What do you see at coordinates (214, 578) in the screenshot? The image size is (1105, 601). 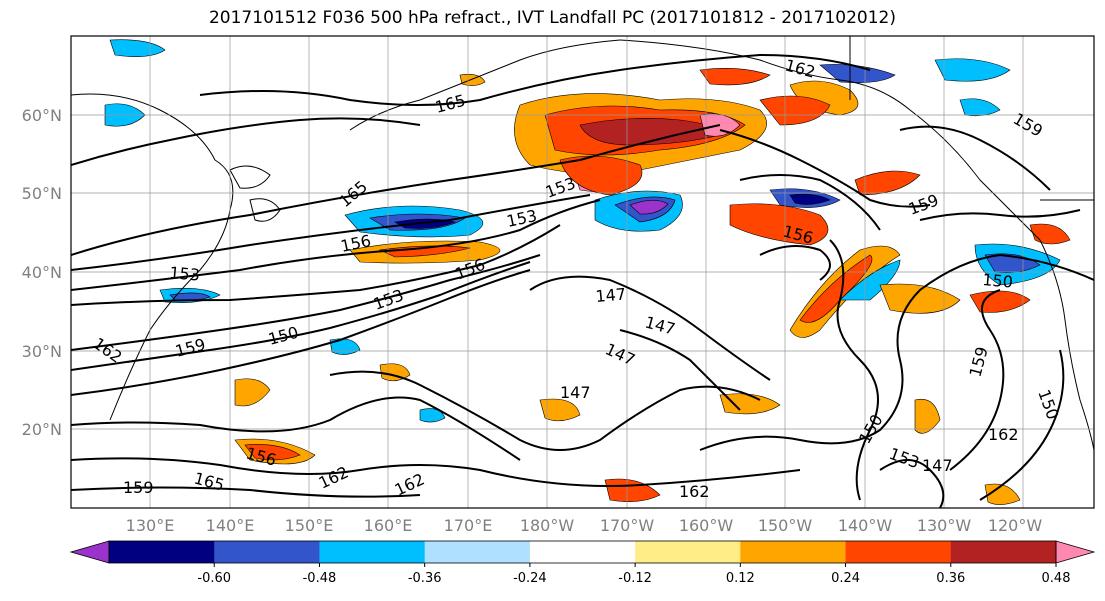 I see `colorbar-tick-label: -0.60` at bounding box center [214, 578].